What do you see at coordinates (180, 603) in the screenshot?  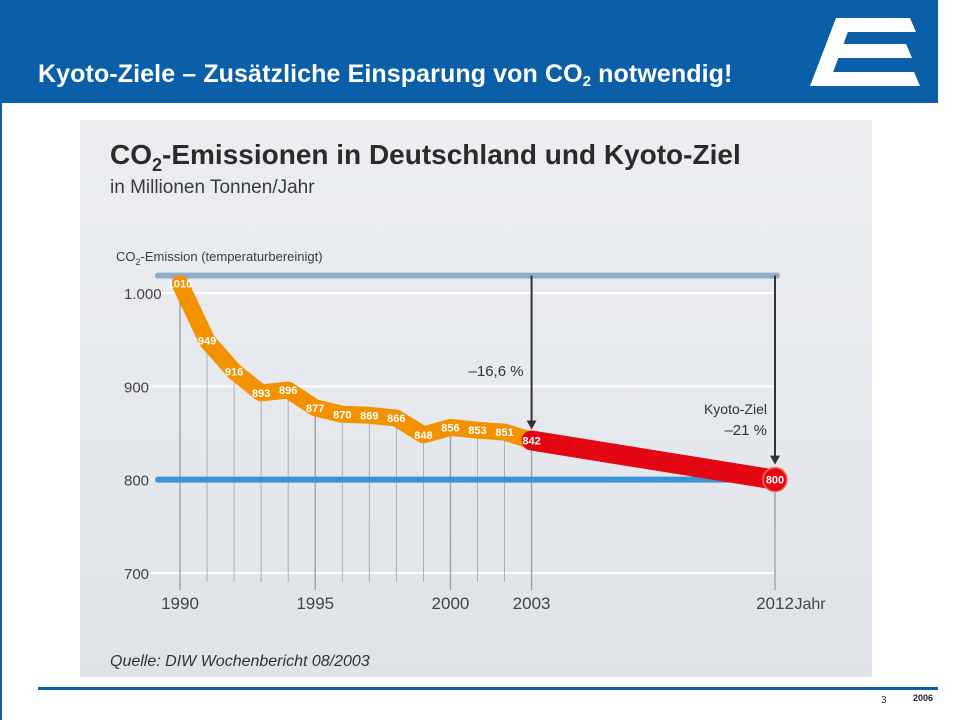 I see `x-tick-label: 1990` at bounding box center [180, 603].